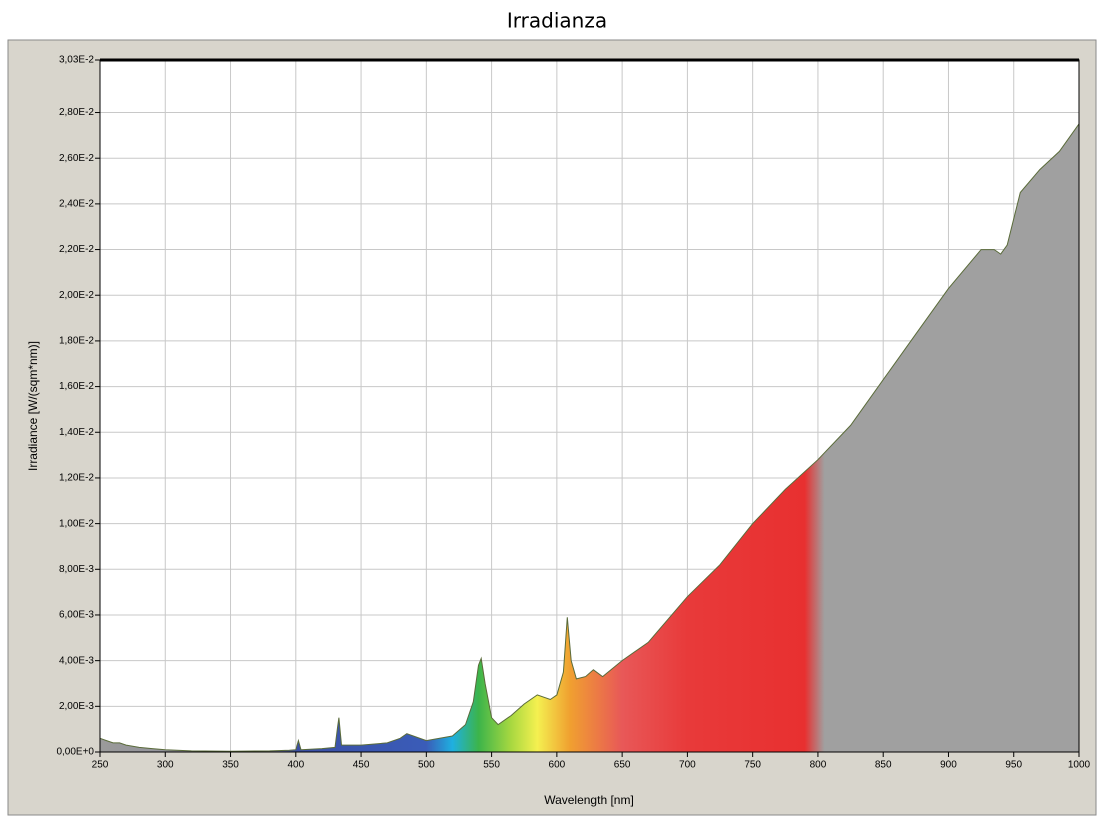 The image size is (1097, 816). I want to click on x-tick-label: 350, so click(230, 765).